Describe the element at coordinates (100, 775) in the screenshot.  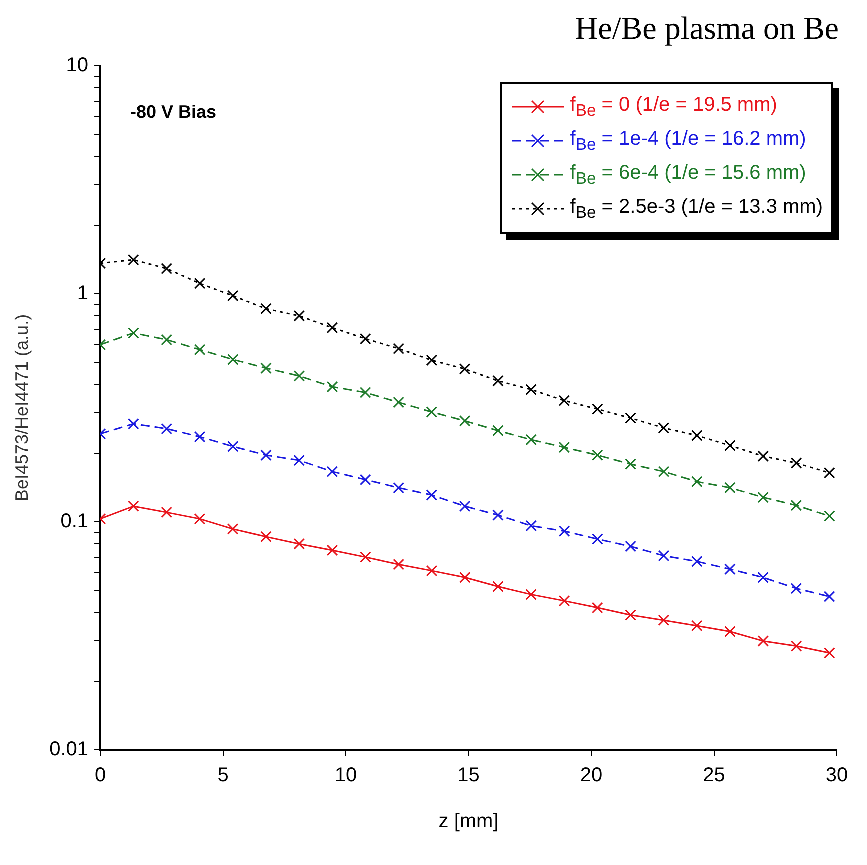
I see `x-tick-label: 0` at that location.